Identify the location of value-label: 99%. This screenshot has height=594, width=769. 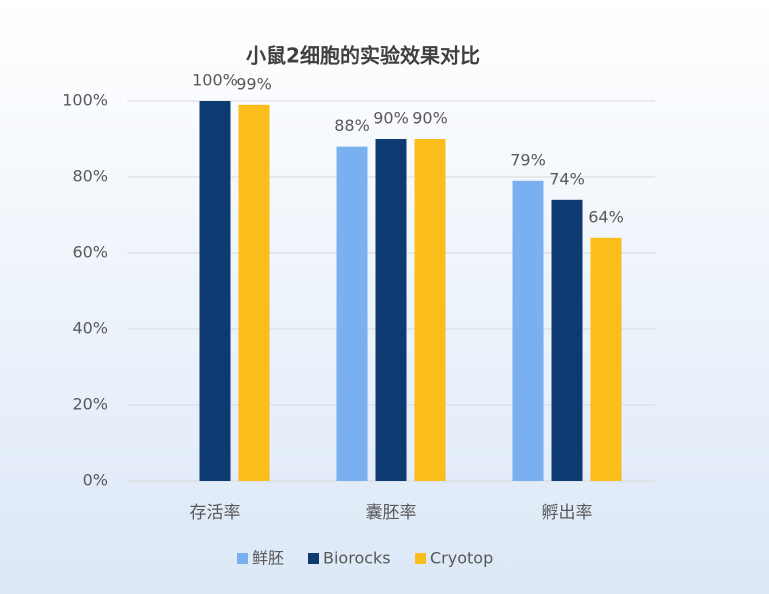
(254, 83).